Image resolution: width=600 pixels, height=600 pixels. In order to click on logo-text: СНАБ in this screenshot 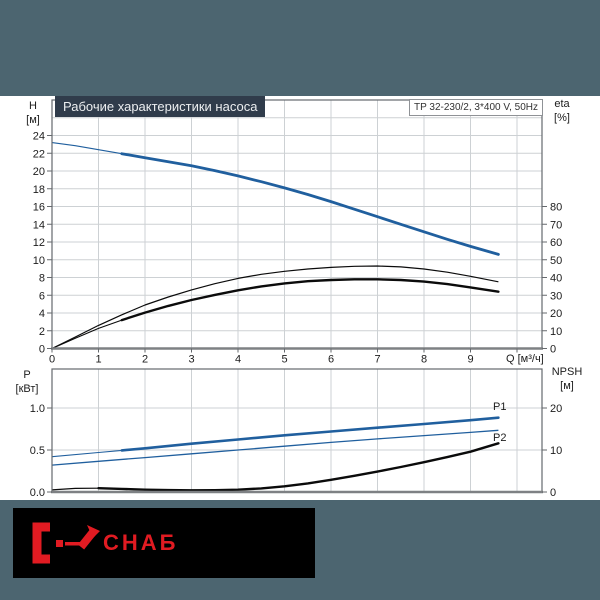, I will do `click(141, 542)`.